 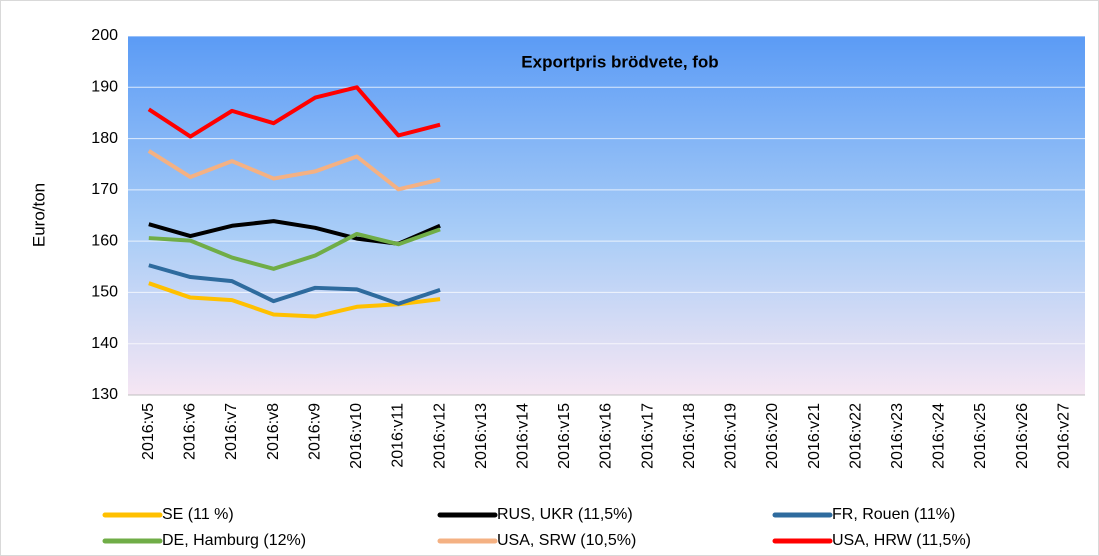 I want to click on x-tick-label: 2016:v6, so click(x=190, y=431).